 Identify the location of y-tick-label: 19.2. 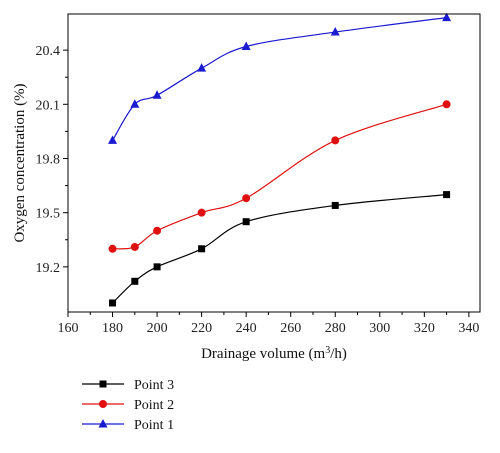
(48, 268).